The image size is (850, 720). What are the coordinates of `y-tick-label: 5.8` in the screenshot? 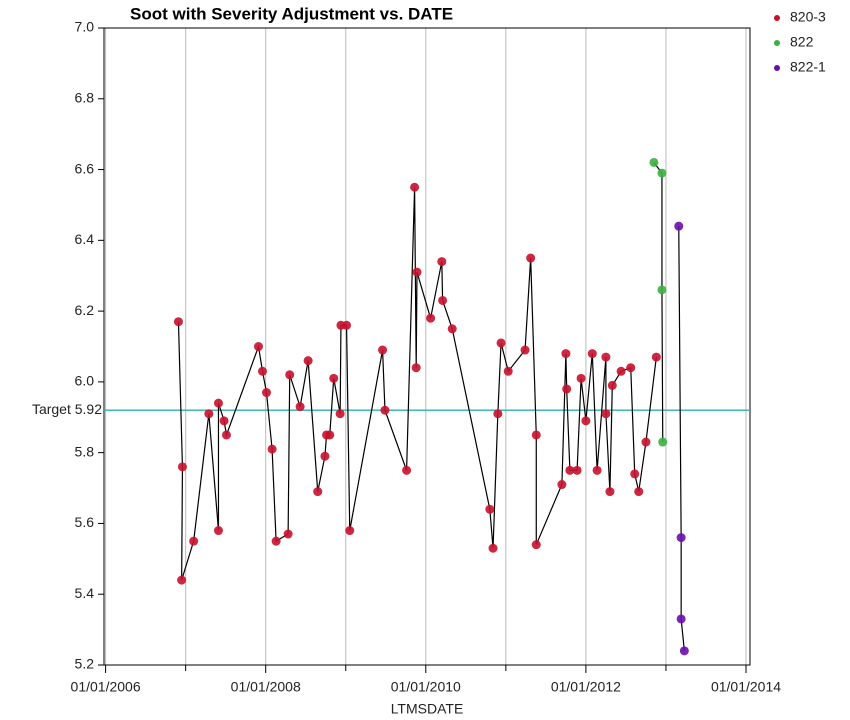 It's located at (85, 451).